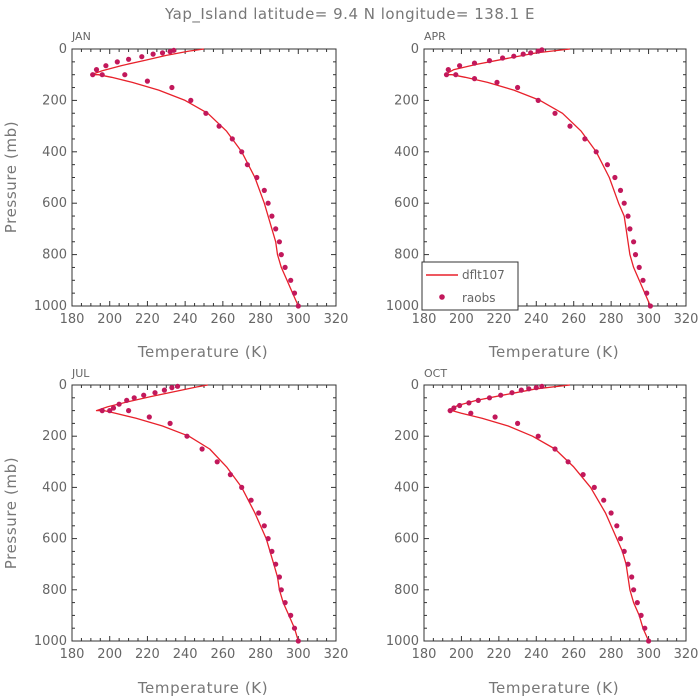 This screenshot has height=700, width=700. What do you see at coordinates (611, 319) in the screenshot?
I see `x-tick-label-apr: 280` at bounding box center [611, 319].